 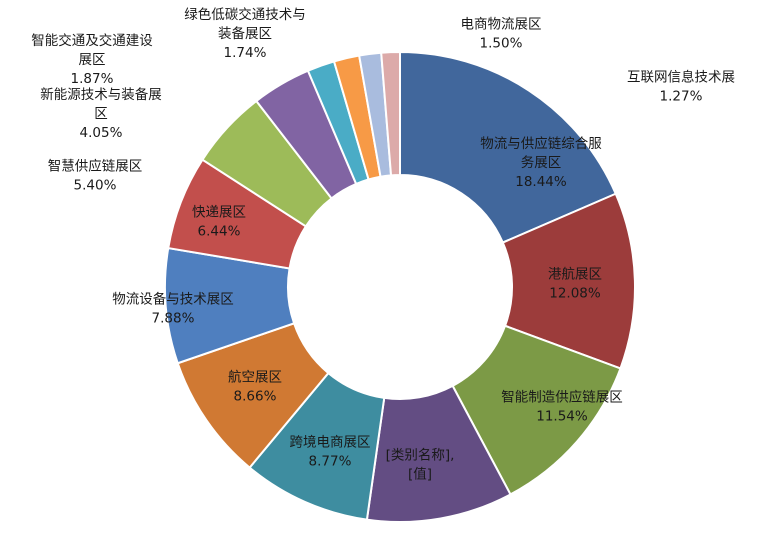 I want to click on slice-label: 绿色低碳交通技术与装备展区 1.74%, so click(x=245, y=33).